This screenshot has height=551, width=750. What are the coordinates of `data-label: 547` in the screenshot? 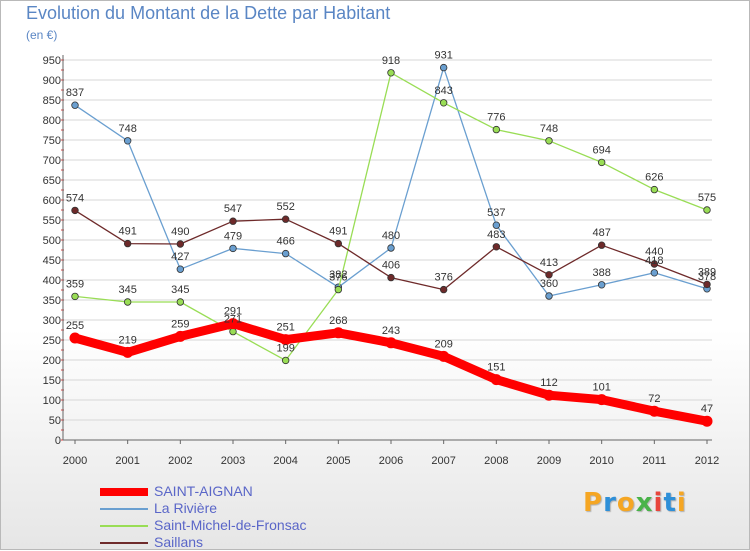 It's located at (233, 209).